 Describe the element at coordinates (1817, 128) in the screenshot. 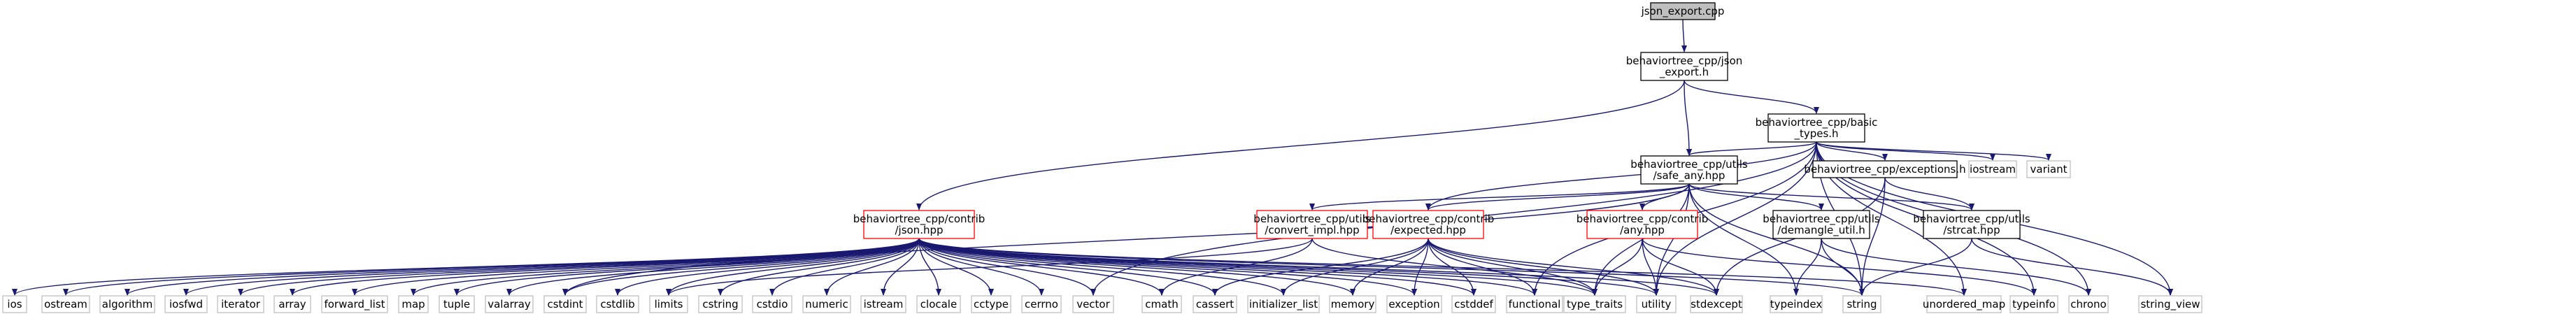

I see `graph-node-basic-types: behaviortree_cpp/basic_types.h` at that location.